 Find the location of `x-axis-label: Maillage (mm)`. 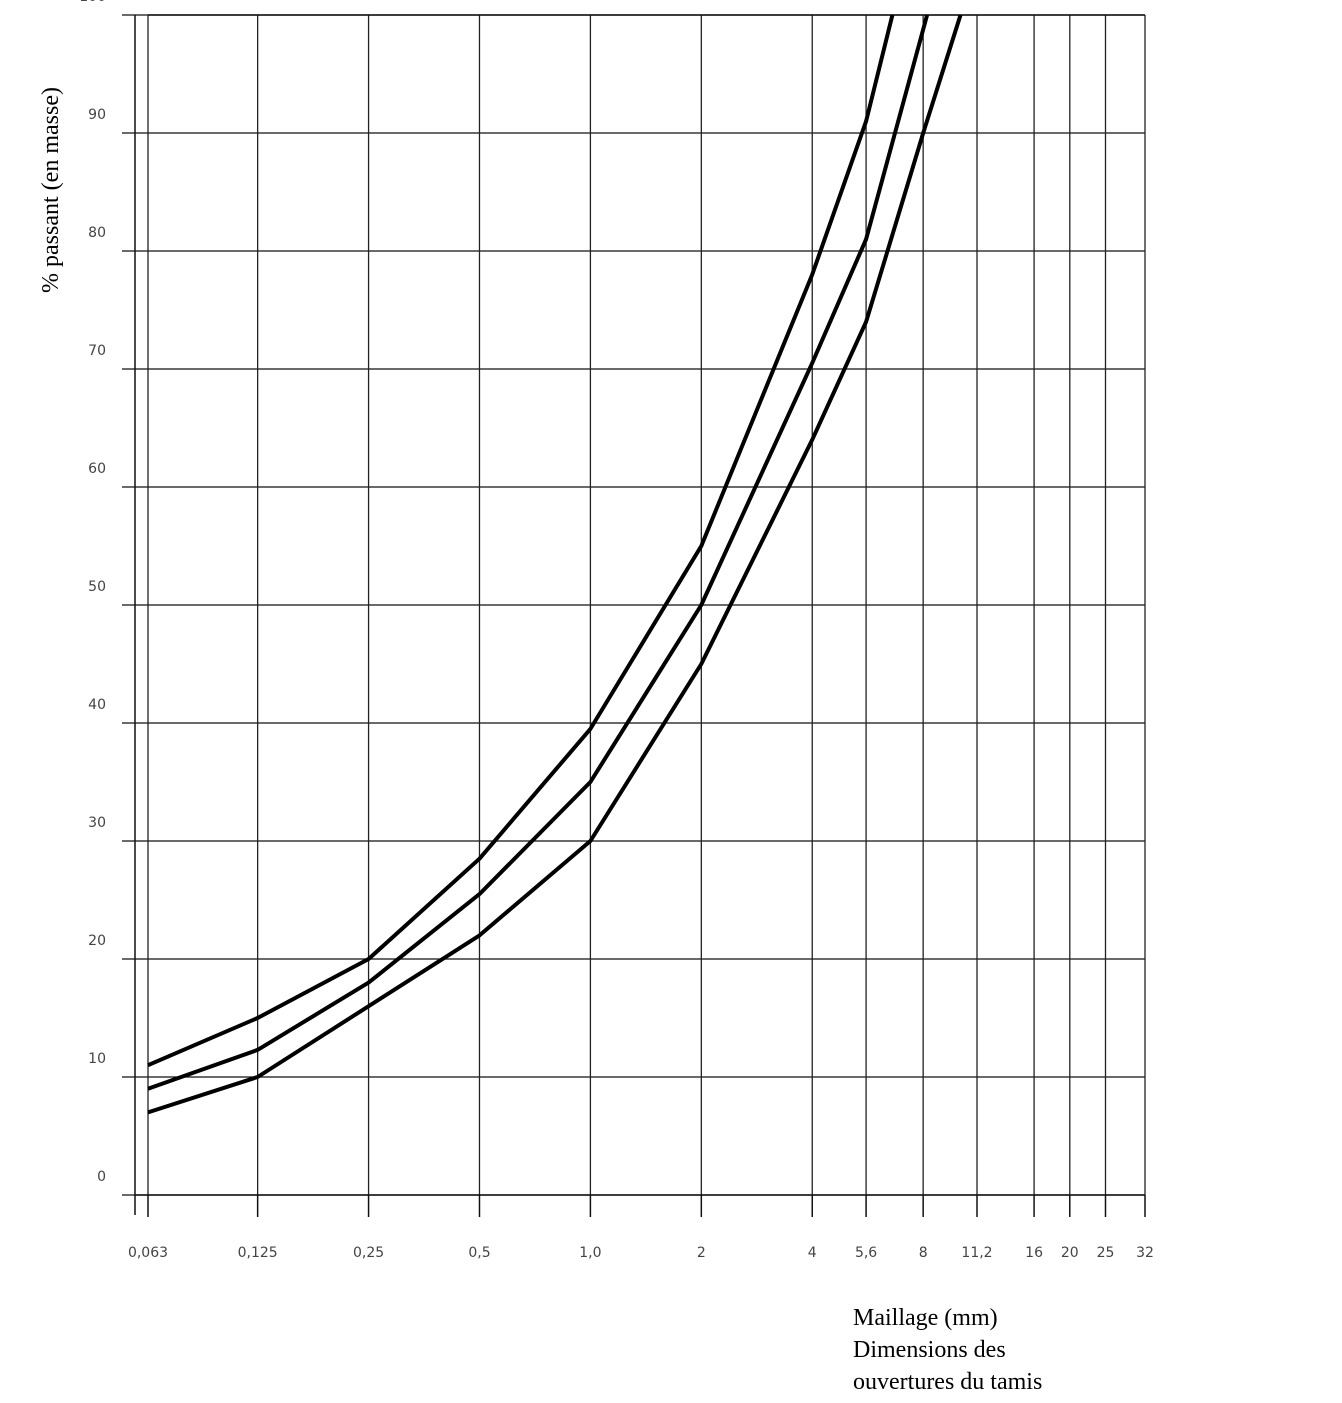

x-axis-label: Maillage (mm) is located at coordinates (925, 1318).